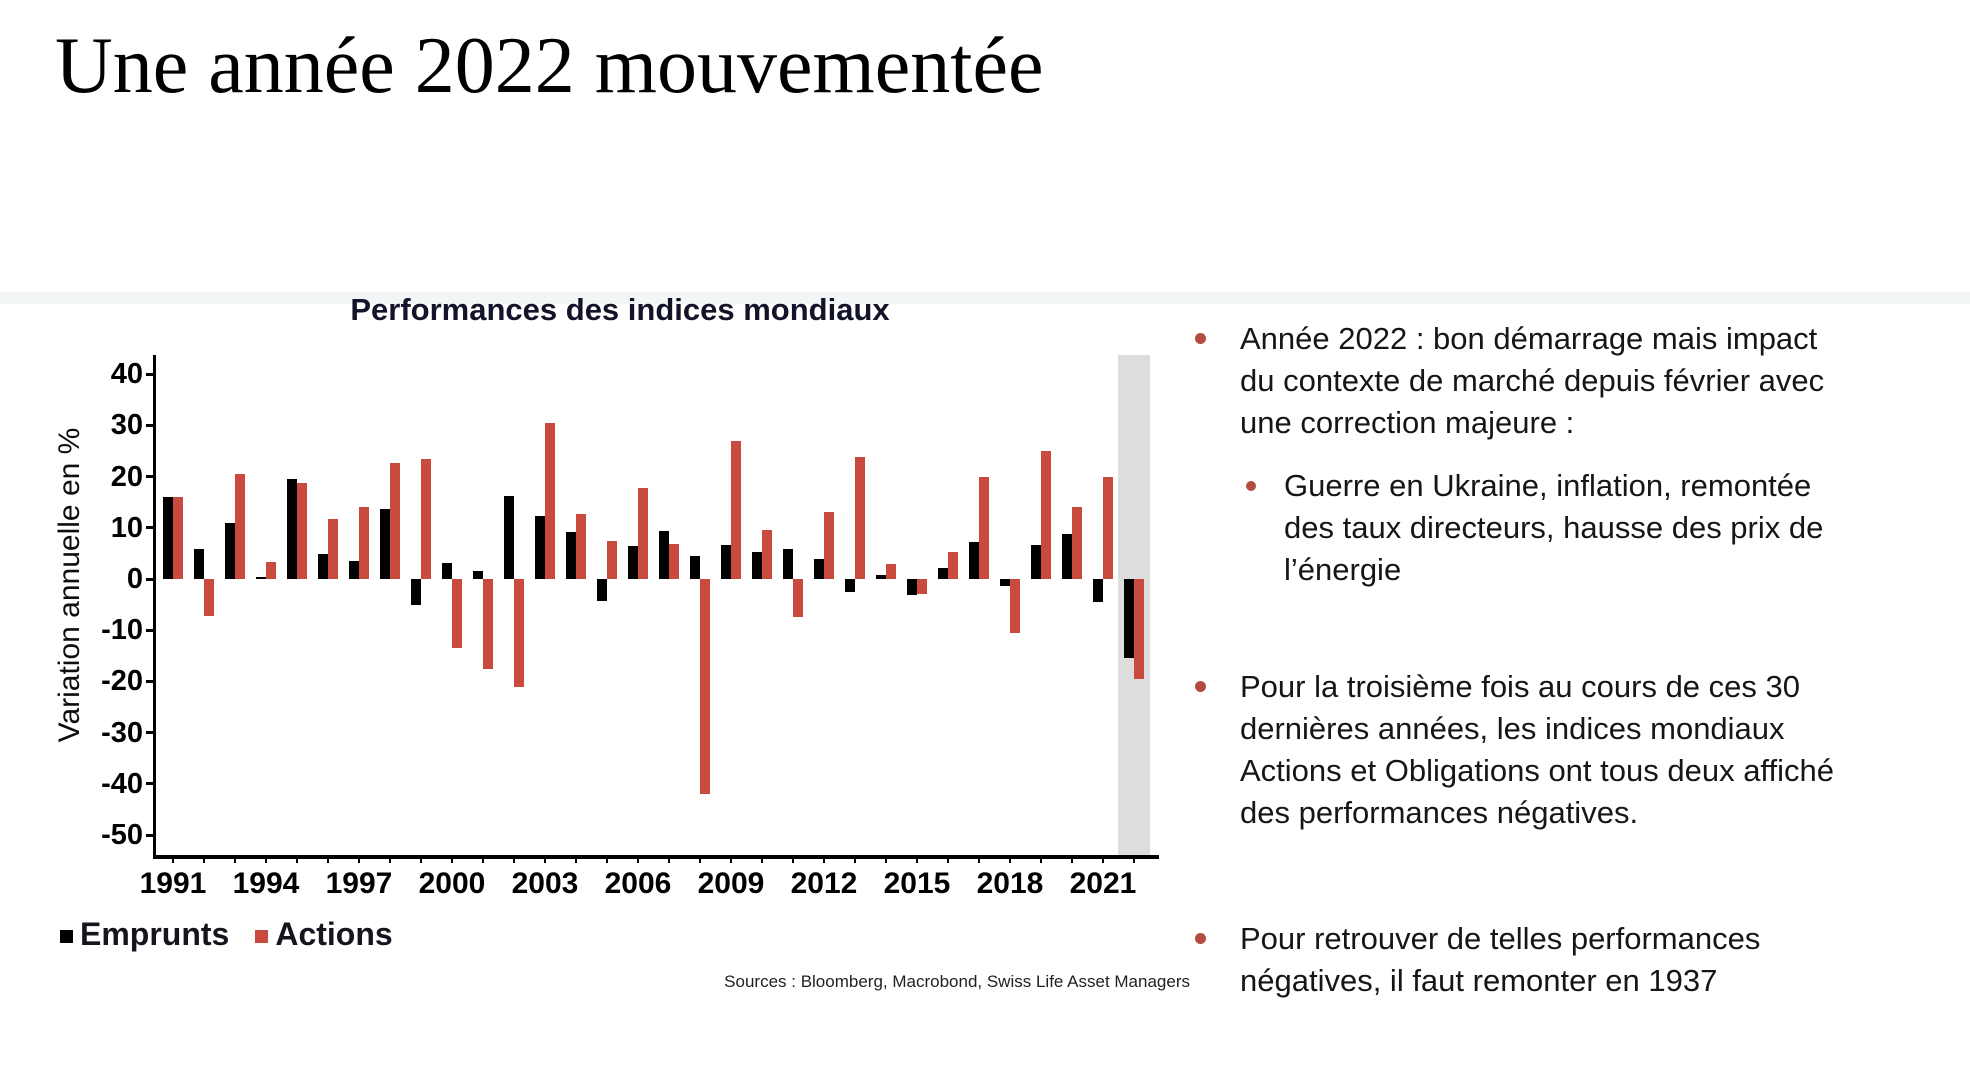 Image resolution: width=1970 pixels, height=1076 pixels. I want to click on bar-emprunts-1993, so click(230, 550).